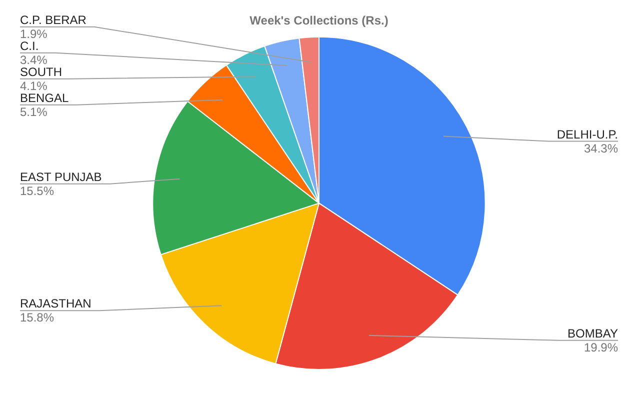 This screenshot has width=638, height=394. Describe the element at coordinates (593, 333) in the screenshot. I see `slice-label: BOMBAY` at that location.